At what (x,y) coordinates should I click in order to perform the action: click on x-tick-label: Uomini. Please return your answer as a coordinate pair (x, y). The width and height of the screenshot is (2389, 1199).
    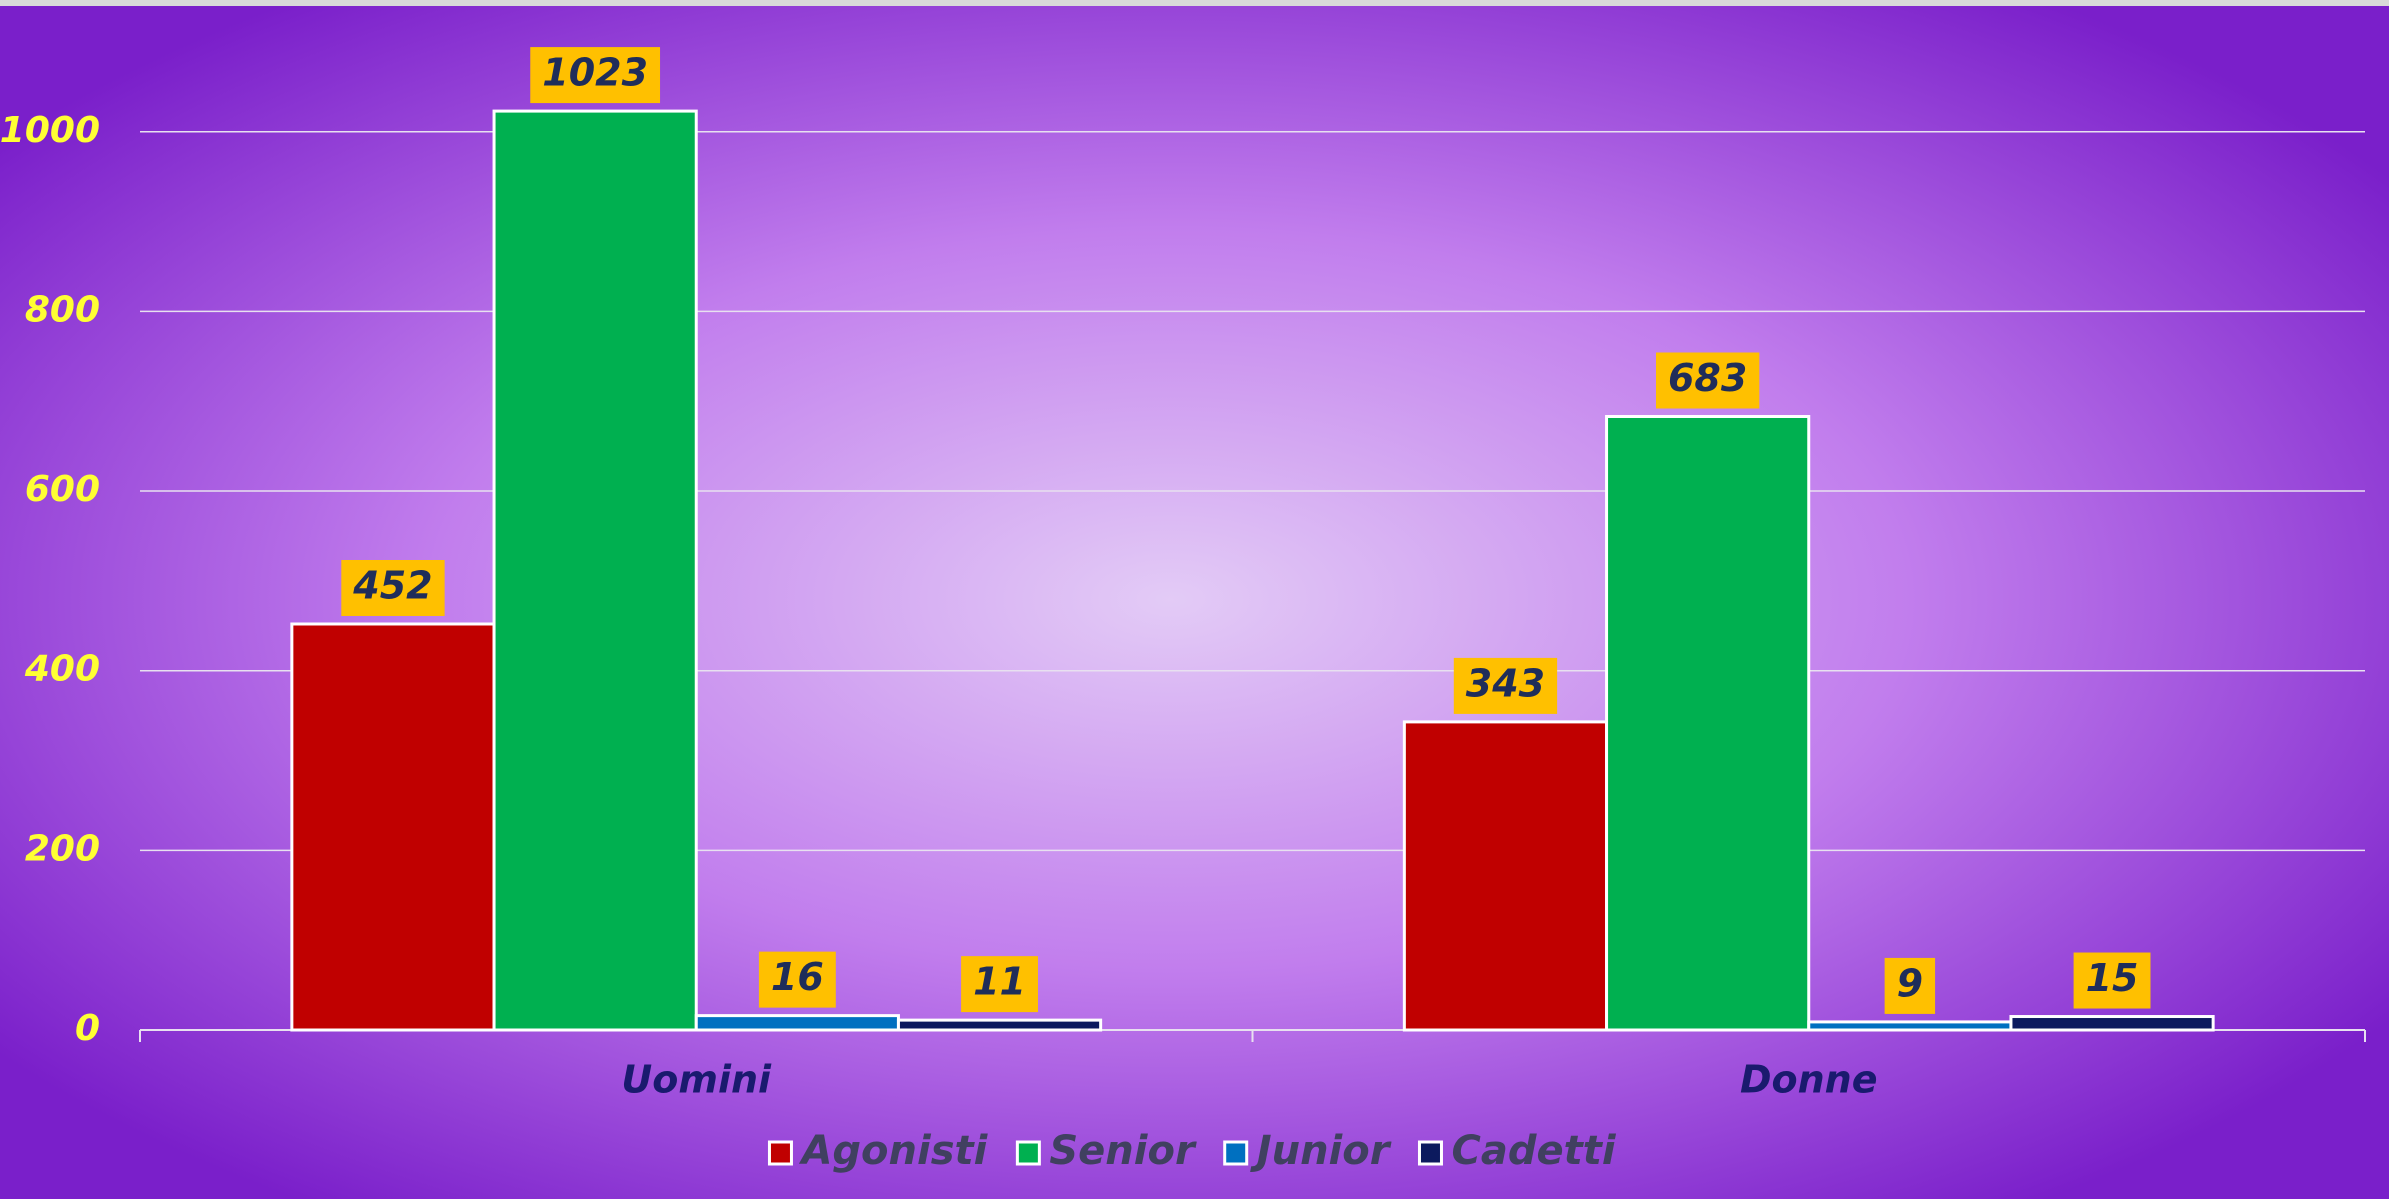
    Looking at the image, I should click on (696, 1080).